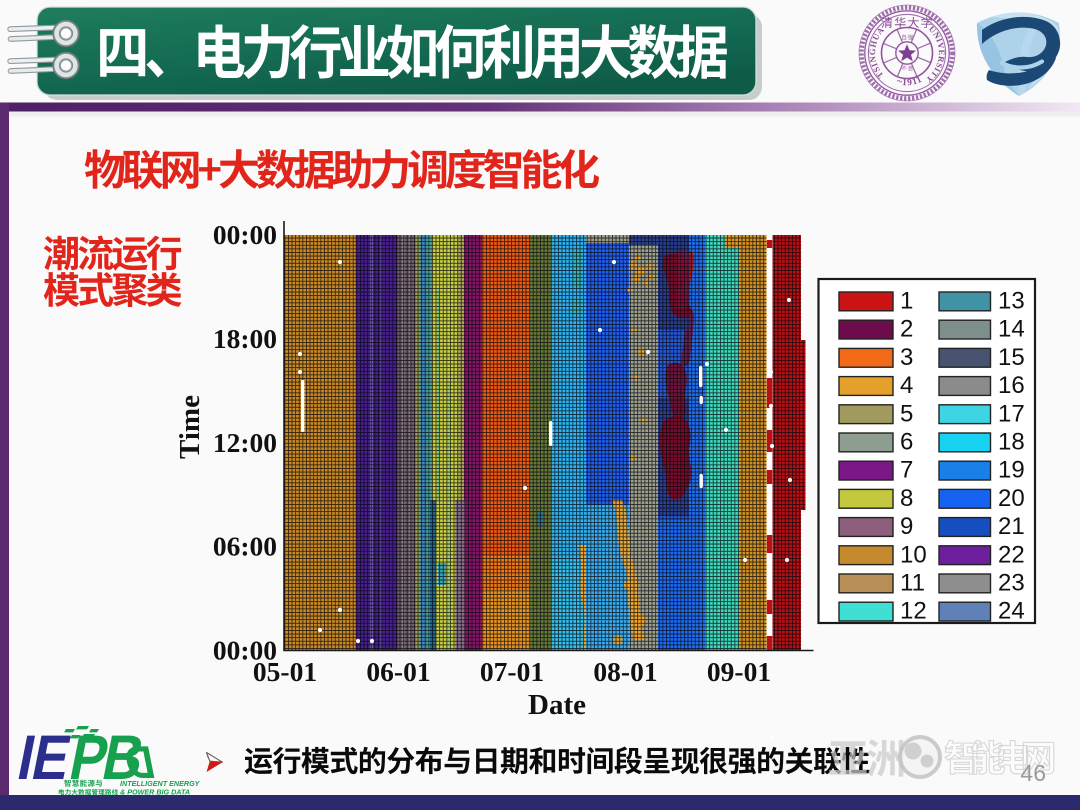 This screenshot has height=810, width=1080. Describe the element at coordinates (1011, 611) in the screenshot. I see `svg-text: 24` at that location.